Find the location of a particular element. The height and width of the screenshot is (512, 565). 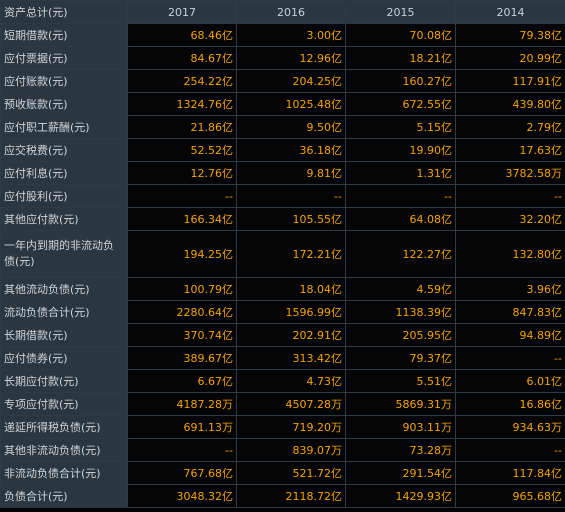

value-cell: 12.76亿 is located at coordinates (182, 173).